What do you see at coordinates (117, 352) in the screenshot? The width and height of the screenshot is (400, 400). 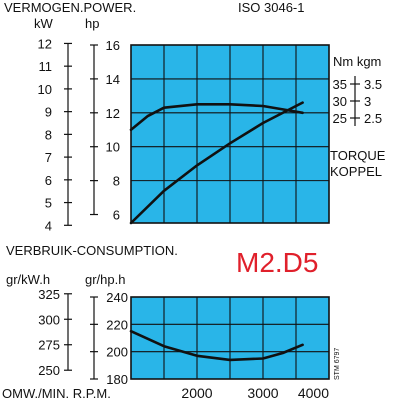 I see `ghph-tick-label: 200` at bounding box center [117, 352].